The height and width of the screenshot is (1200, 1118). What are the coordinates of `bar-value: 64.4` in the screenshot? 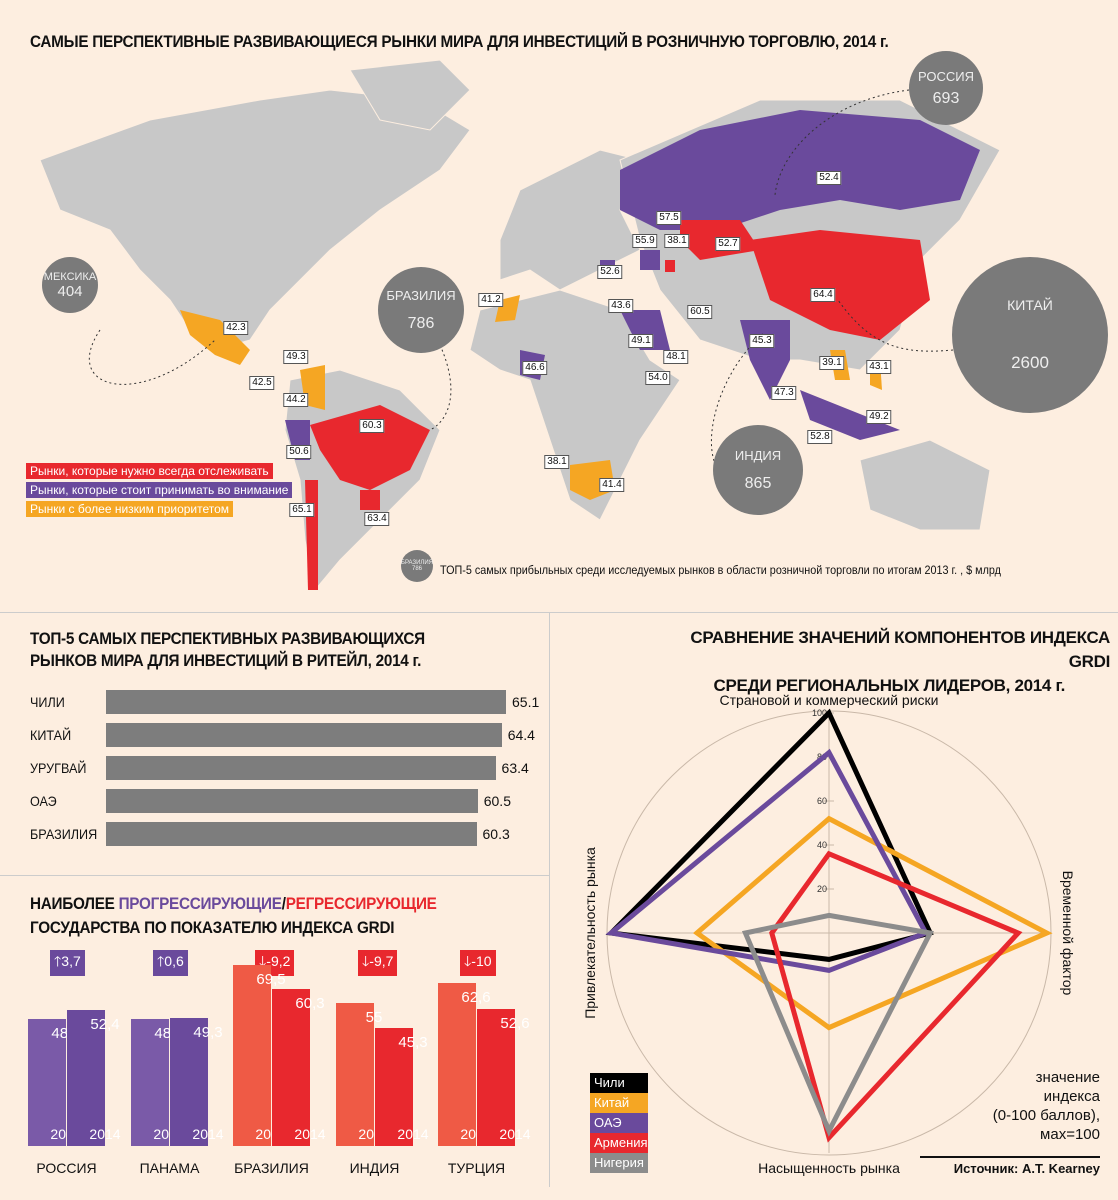 It's located at (521, 735).